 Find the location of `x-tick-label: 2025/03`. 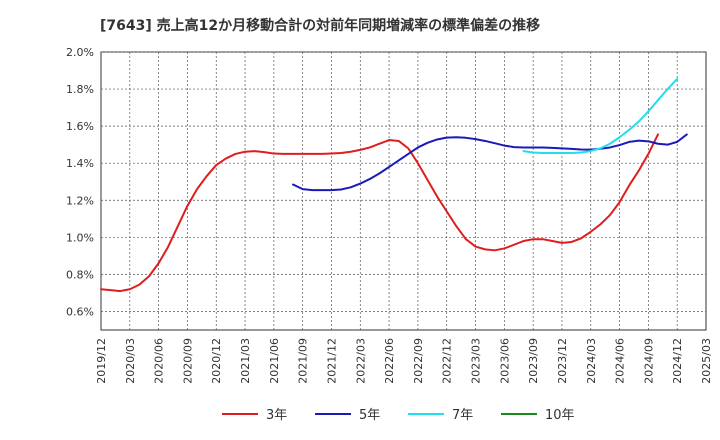

x-tick-label: 2025/03 is located at coordinates (706, 361).